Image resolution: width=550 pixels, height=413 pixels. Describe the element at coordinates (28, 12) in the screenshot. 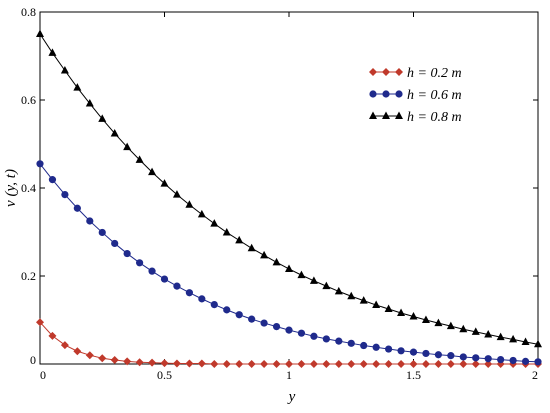

I see `y-tick-label: 0.8` at that location.